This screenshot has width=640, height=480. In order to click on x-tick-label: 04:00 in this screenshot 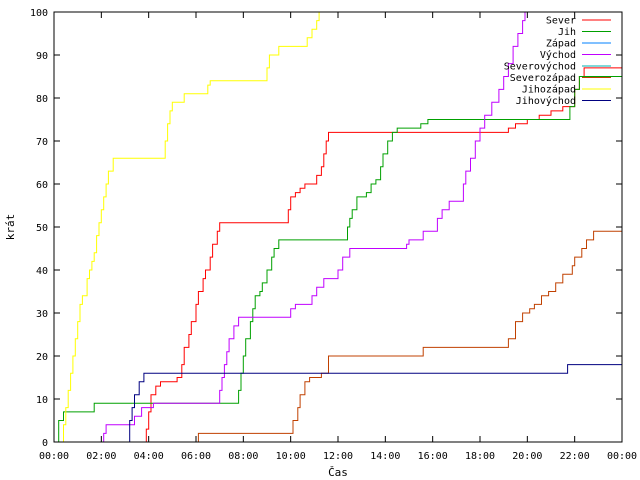, I will do `click(149, 456)`.